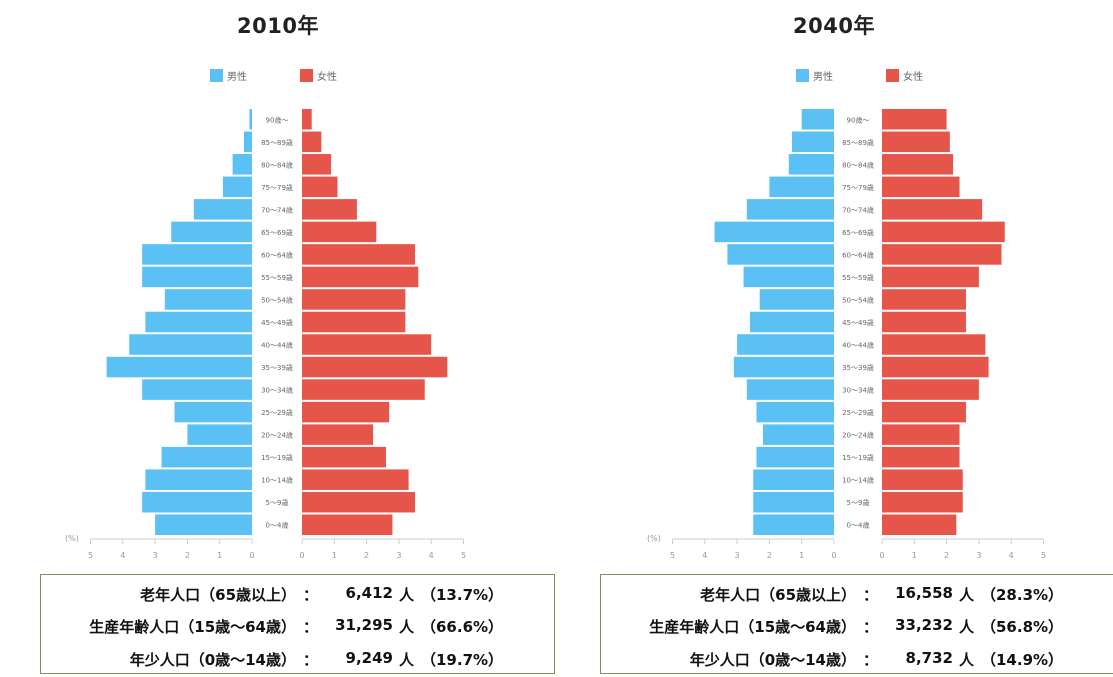  I want to click on summary-row-working-age: 生産年齢人口（15歳～64歳） ： 31,295 人 （66.6%）, so click(297, 630).